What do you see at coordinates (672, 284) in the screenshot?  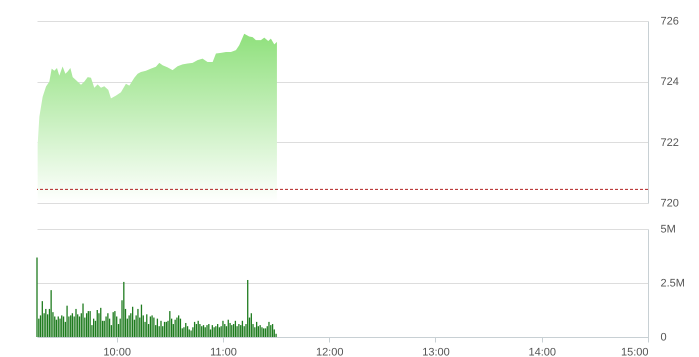 I see `y-tick-label: 2.5M` at bounding box center [672, 284].